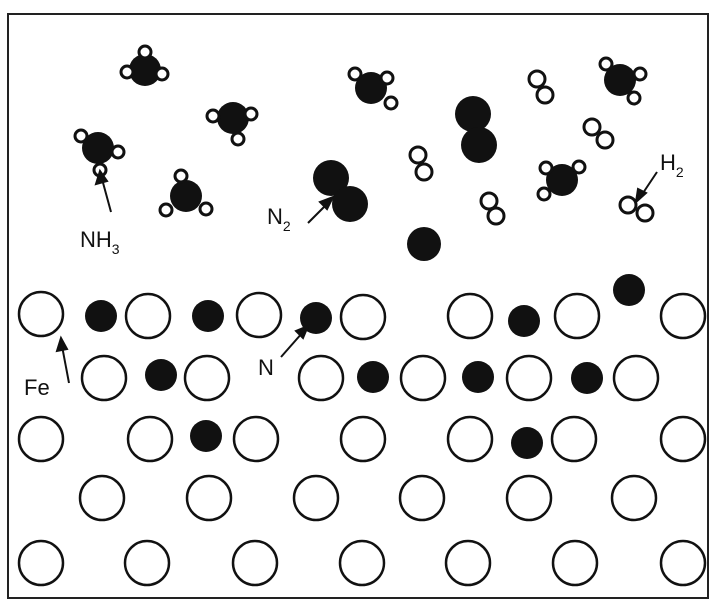  What do you see at coordinates (295, 341) in the screenshot?
I see `nitrogen-atom-arrow` at bounding box center [295, 341].